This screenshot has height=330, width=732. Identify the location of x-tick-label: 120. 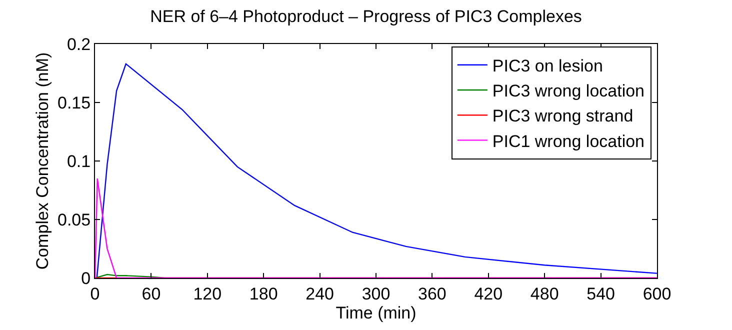
(207, 294).